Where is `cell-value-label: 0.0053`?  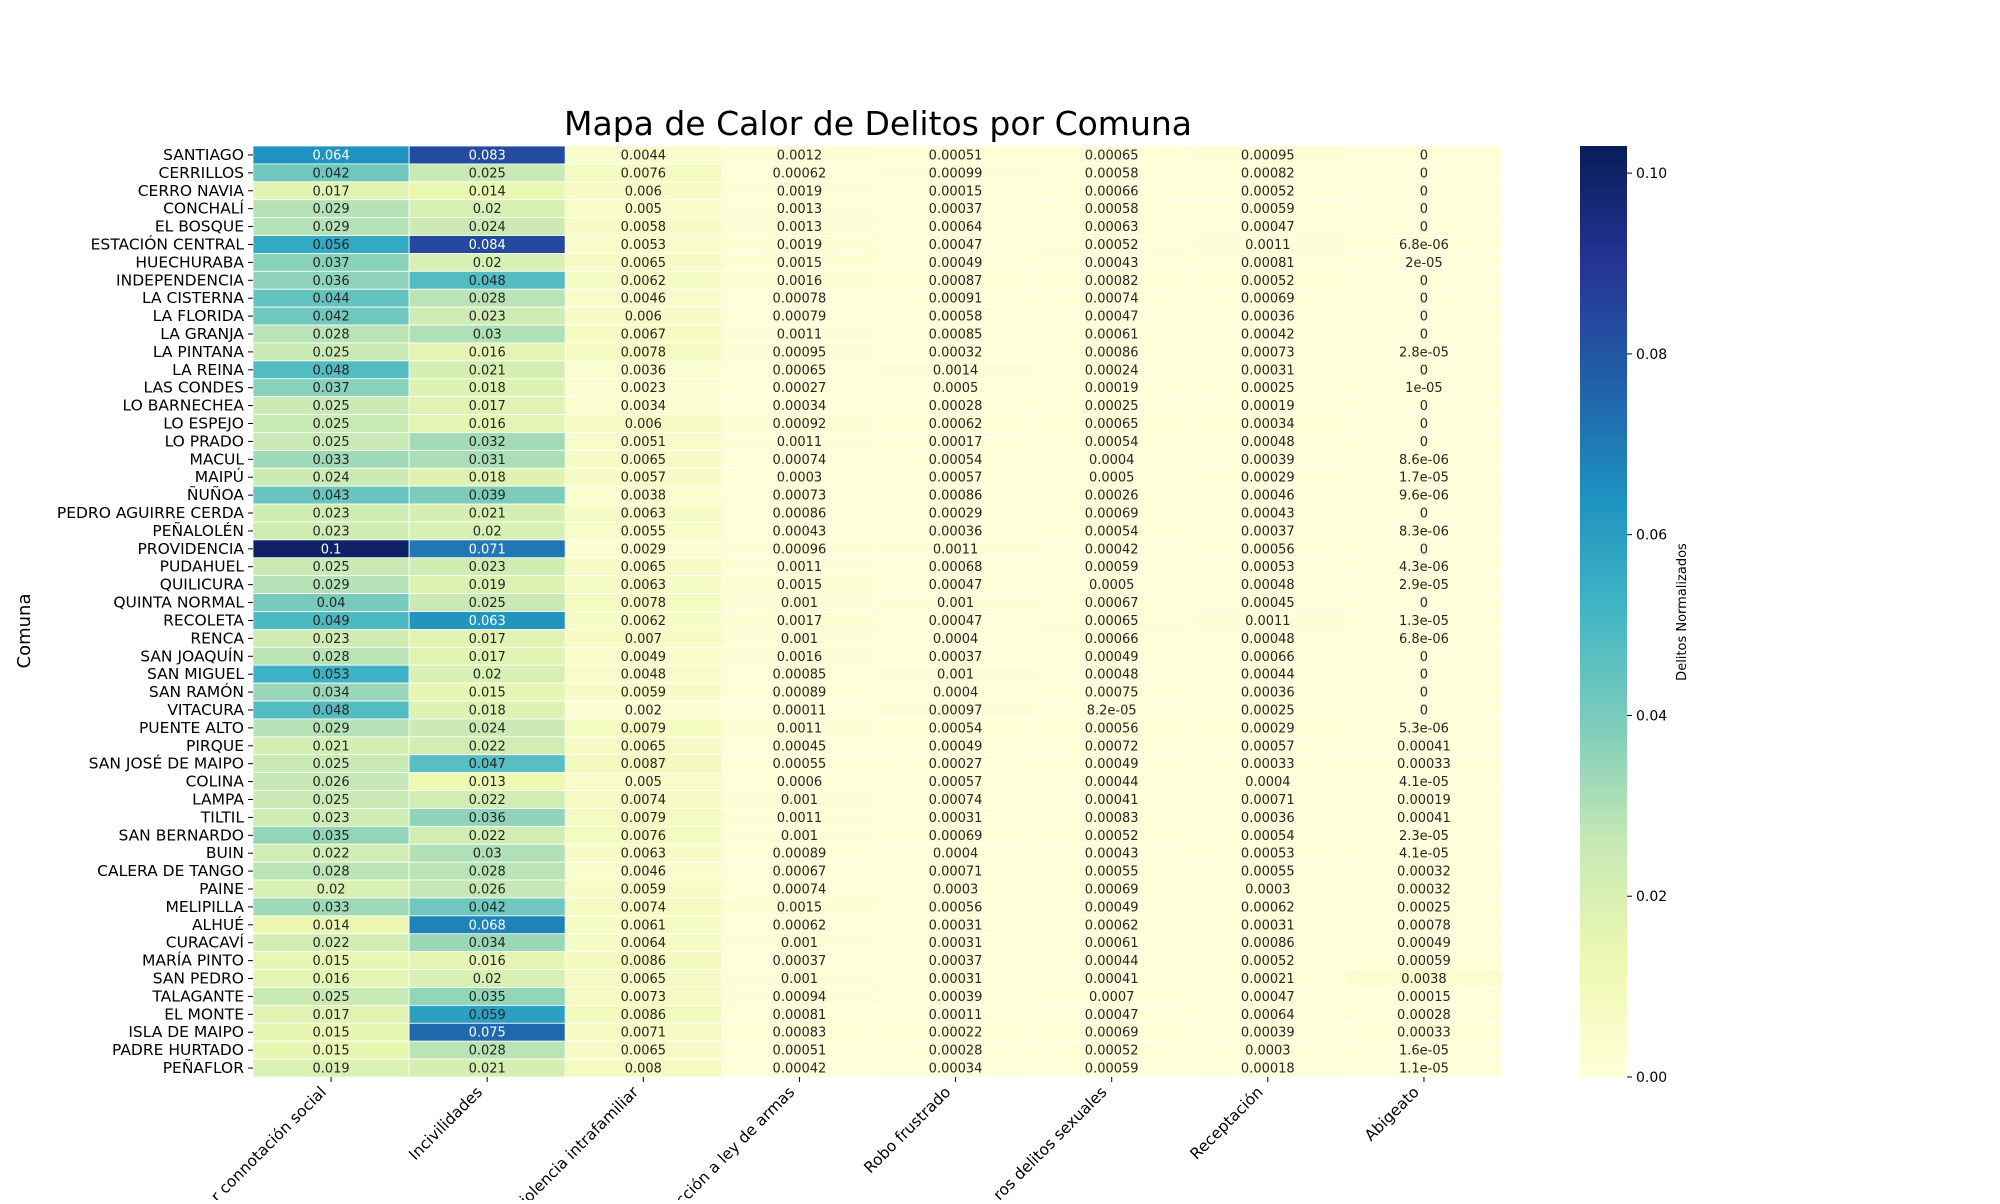
cell-value-label: 0.0053 is located at coordinates (644, 245).